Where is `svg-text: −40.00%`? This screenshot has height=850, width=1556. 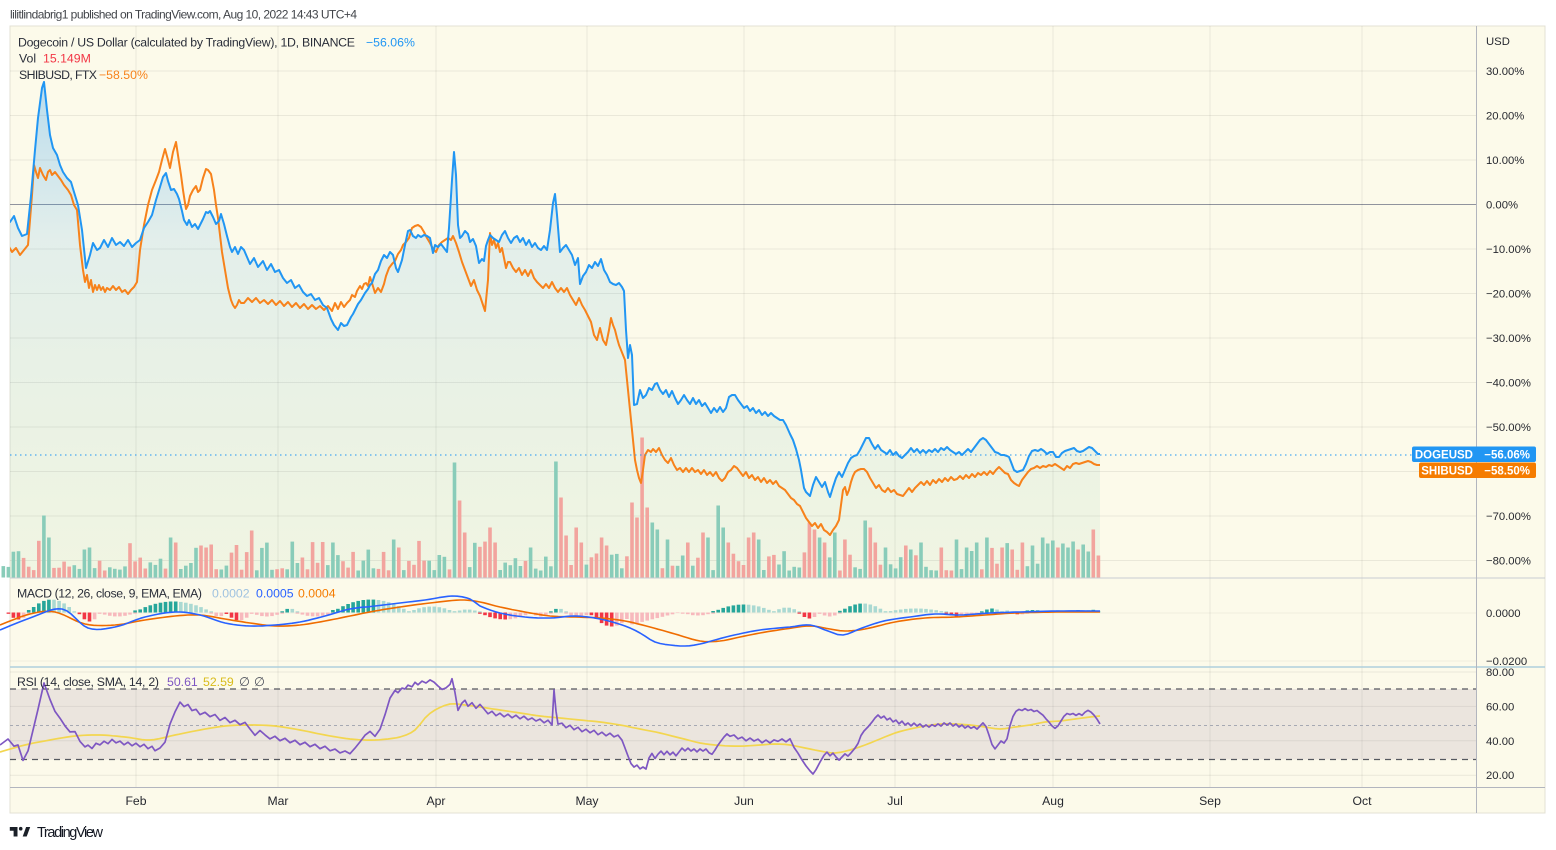 svg-text: −40.00% is located at coordinates (1508, 384).